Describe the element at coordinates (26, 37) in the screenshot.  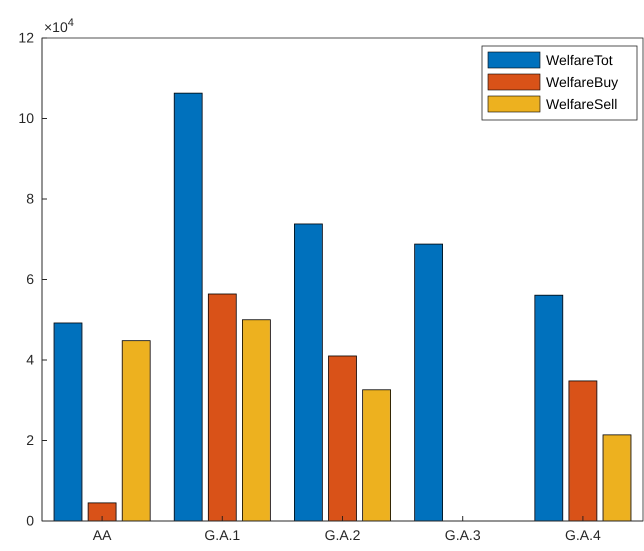
I see `y-tick-label: 12` at that location.